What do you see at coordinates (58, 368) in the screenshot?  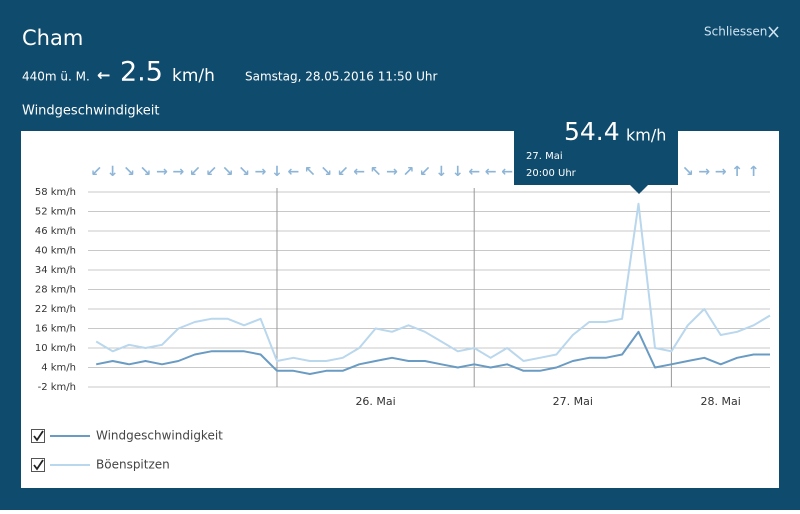 I see `y-tick-label: 4 km/h` at bounding box center [58, 368].